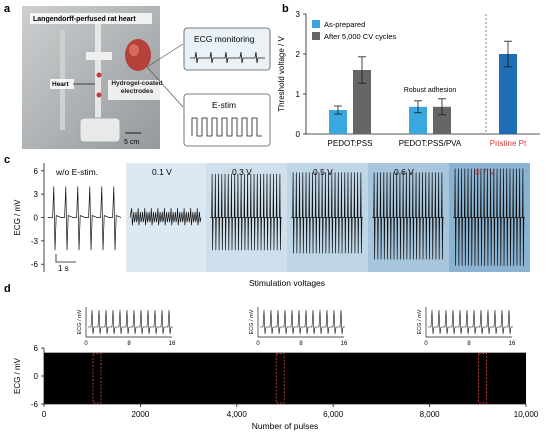  I want to click on panel-c-letter: c, so click(7, 160).